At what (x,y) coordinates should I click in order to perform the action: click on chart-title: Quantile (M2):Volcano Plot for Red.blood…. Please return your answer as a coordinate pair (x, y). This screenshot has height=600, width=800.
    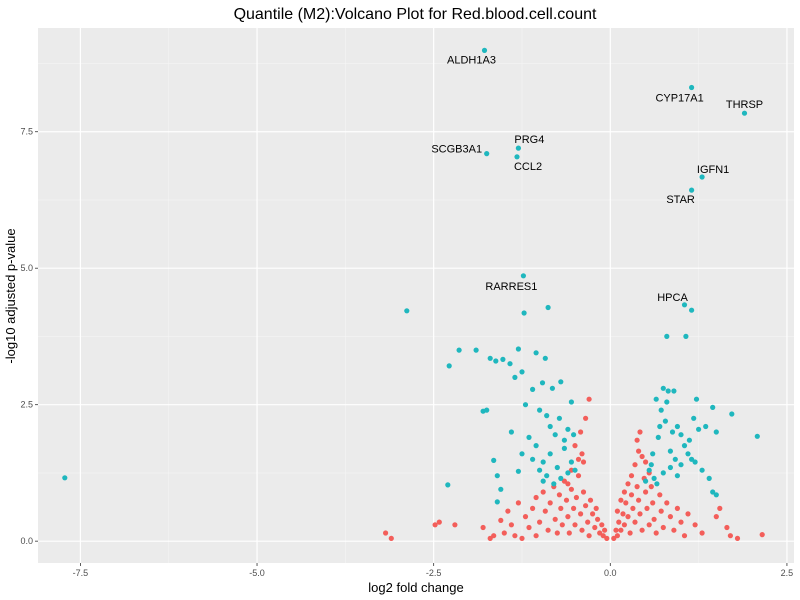
    Looking at the image, I should click on (415, 14).